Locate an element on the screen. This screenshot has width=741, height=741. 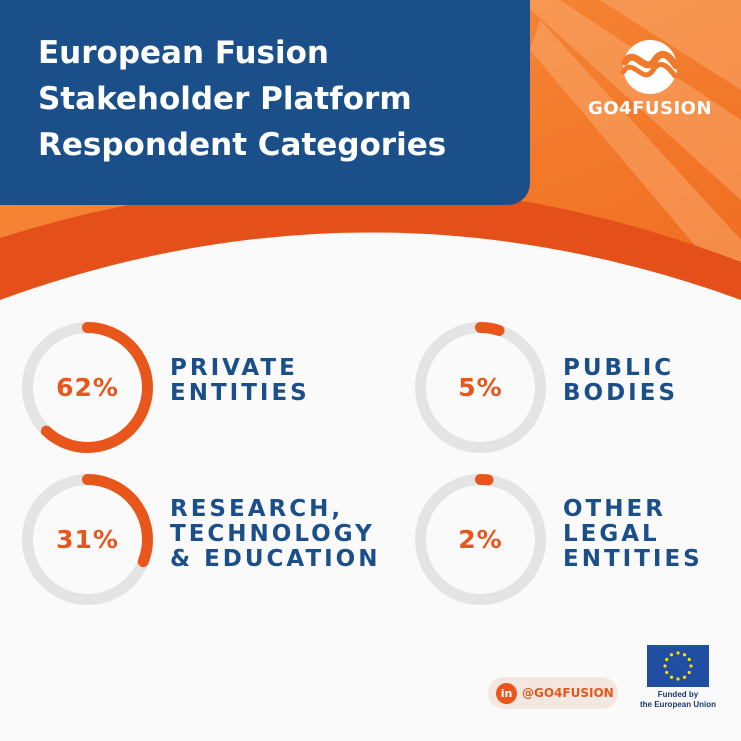
label-line: PRIVATE is located at coordinates (234, 368).